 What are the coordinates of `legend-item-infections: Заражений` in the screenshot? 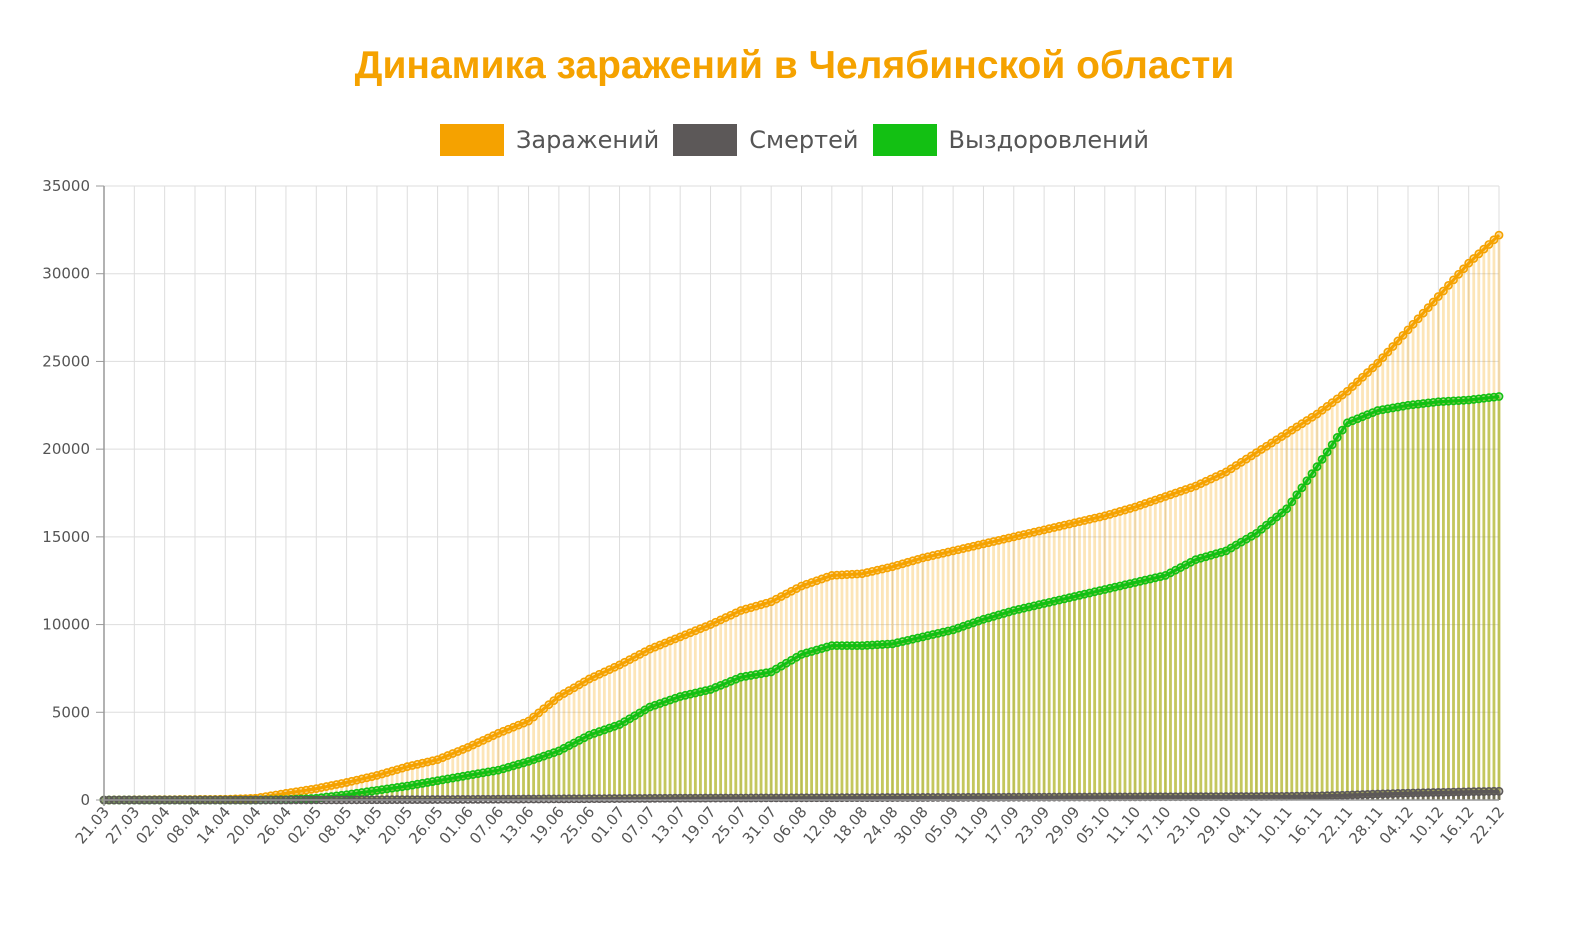 It's located at (549, 140).